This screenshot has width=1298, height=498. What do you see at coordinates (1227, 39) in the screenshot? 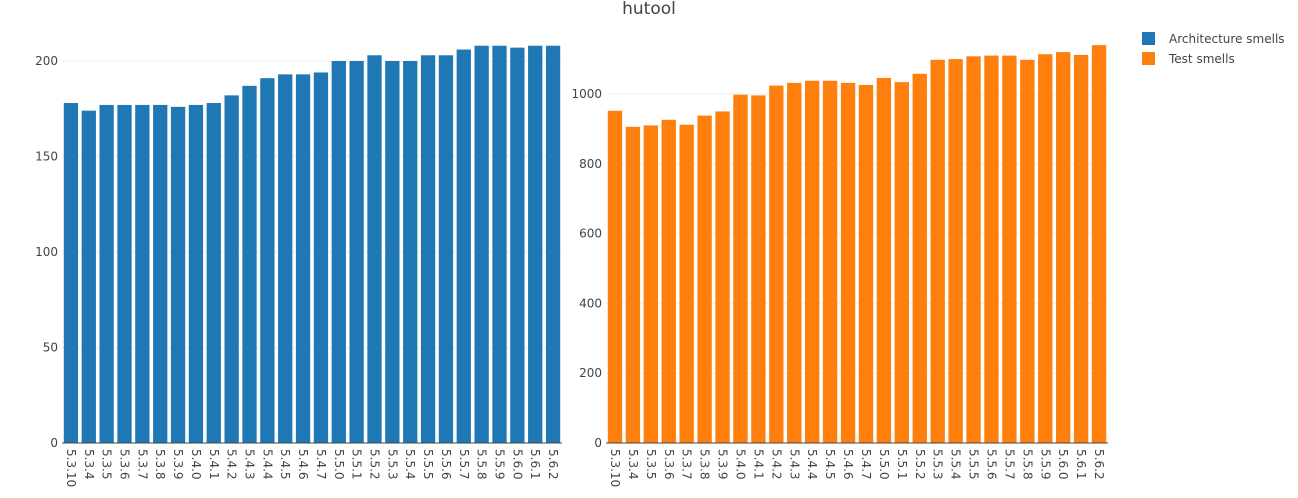
I see `legend-label-architecture-smells: Architecture smells` at bounding box center [1227, 39].